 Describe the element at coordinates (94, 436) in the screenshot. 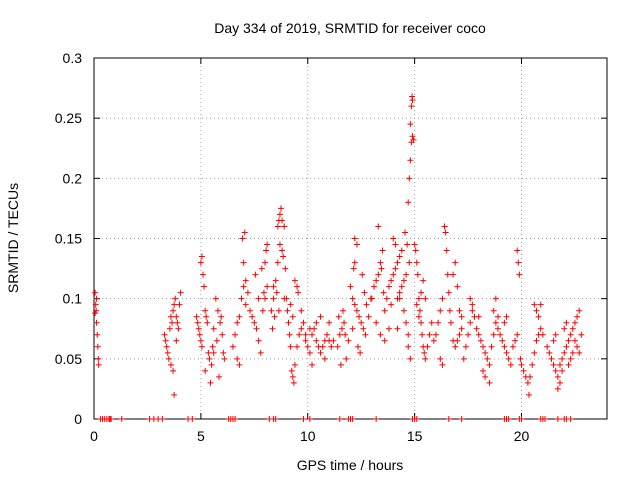

I see `x-tick-label: 0` at that location.